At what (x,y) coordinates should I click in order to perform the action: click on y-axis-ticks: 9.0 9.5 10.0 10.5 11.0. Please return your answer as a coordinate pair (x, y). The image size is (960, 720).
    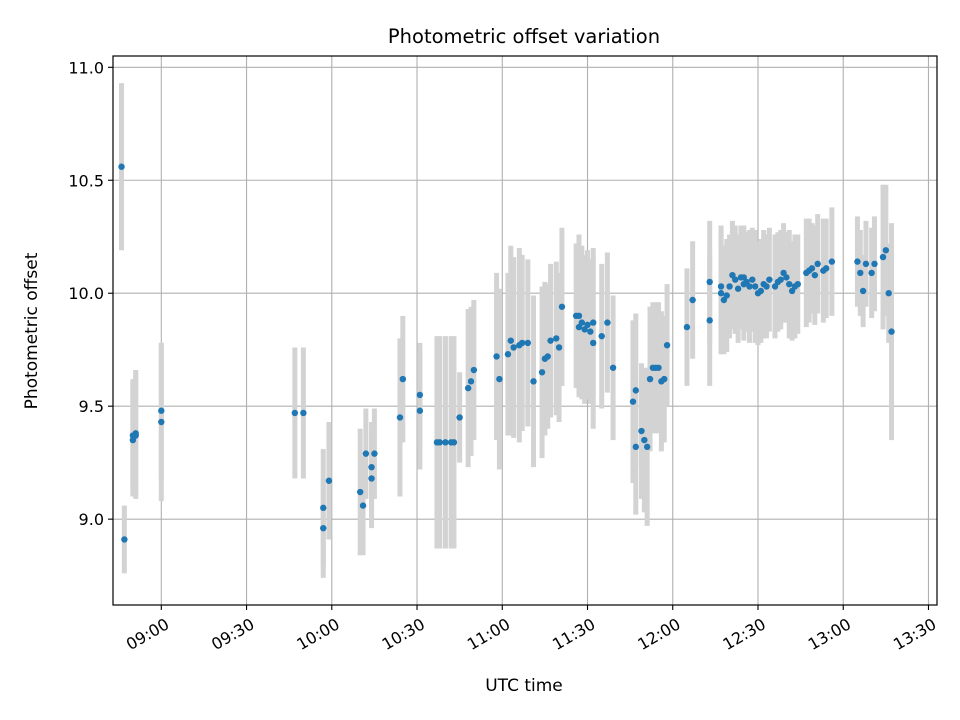
    Looking at the image, I should click on (90, 293).